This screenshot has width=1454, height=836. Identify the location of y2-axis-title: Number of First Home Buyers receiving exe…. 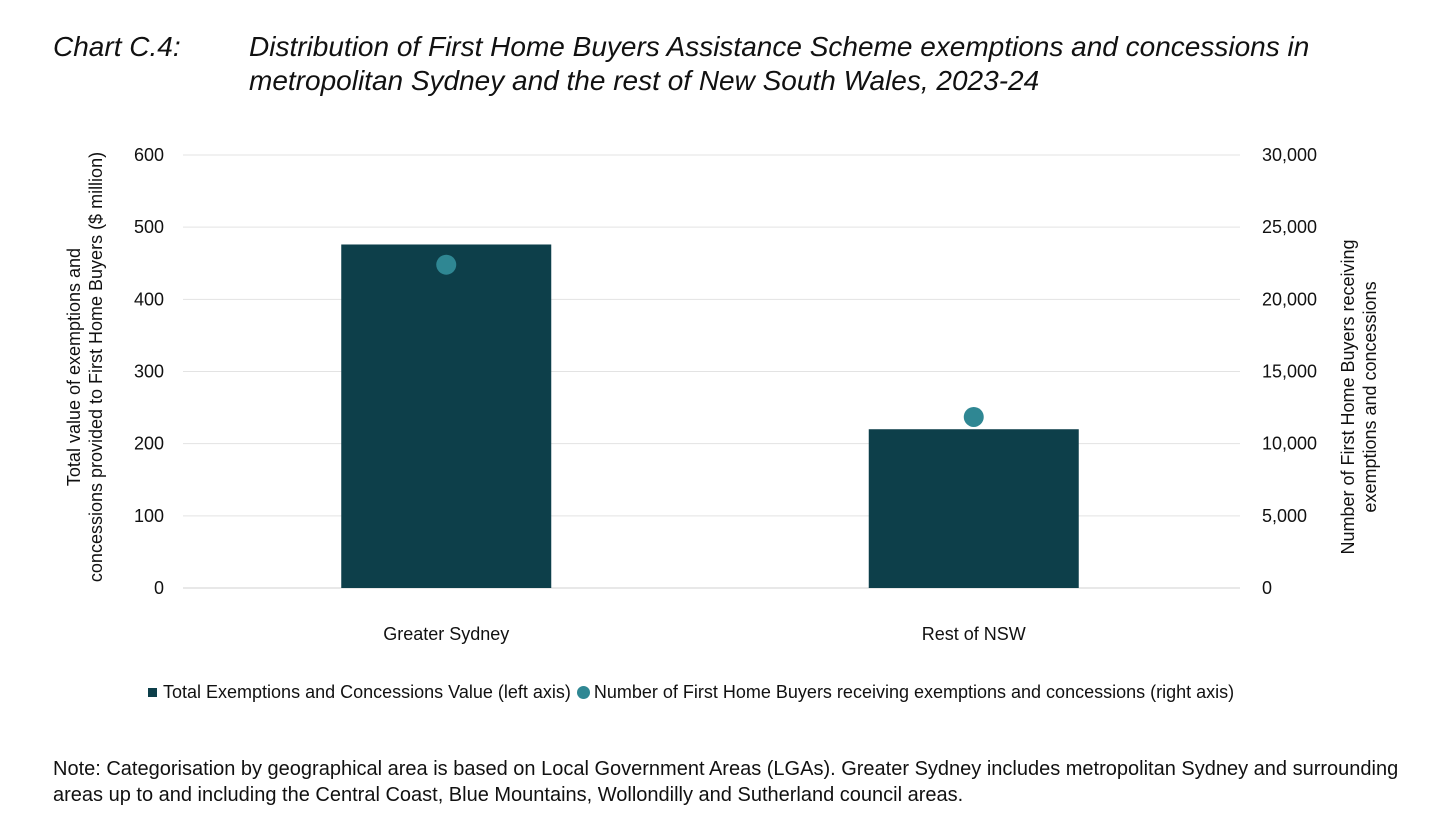
(1359, 396).